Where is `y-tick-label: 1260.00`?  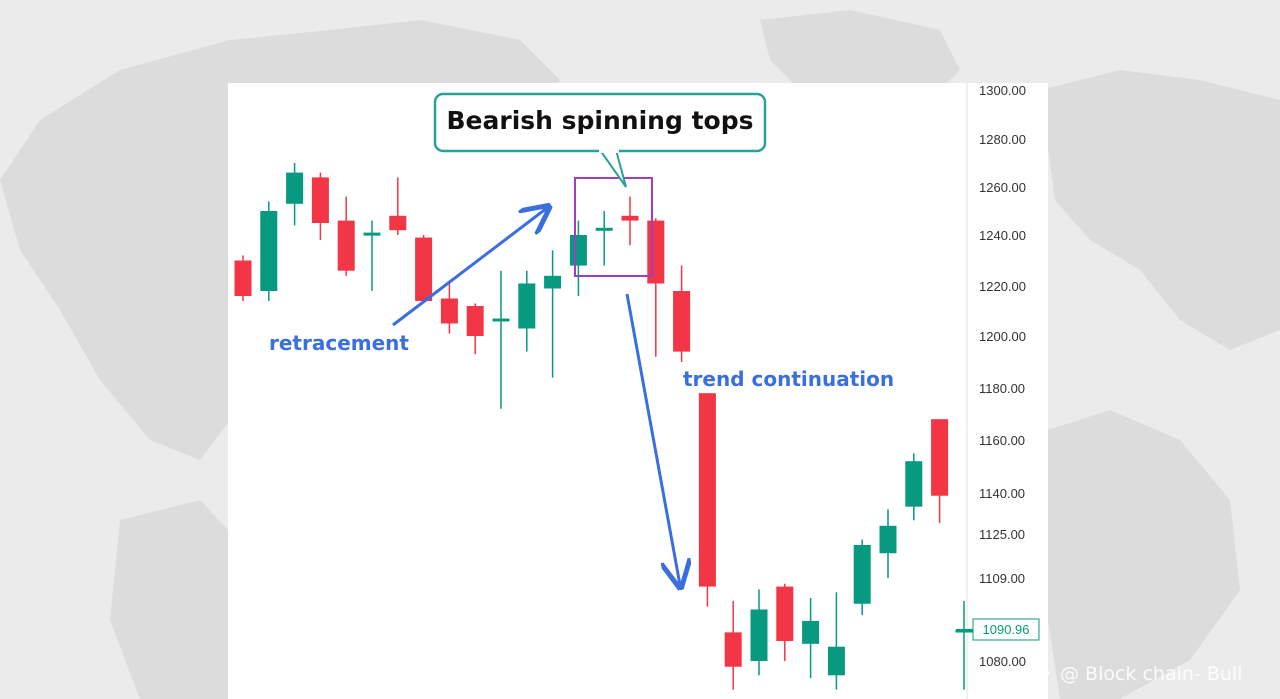
y-tick-label: 1260.00 is located at coordinates (1002, 187).